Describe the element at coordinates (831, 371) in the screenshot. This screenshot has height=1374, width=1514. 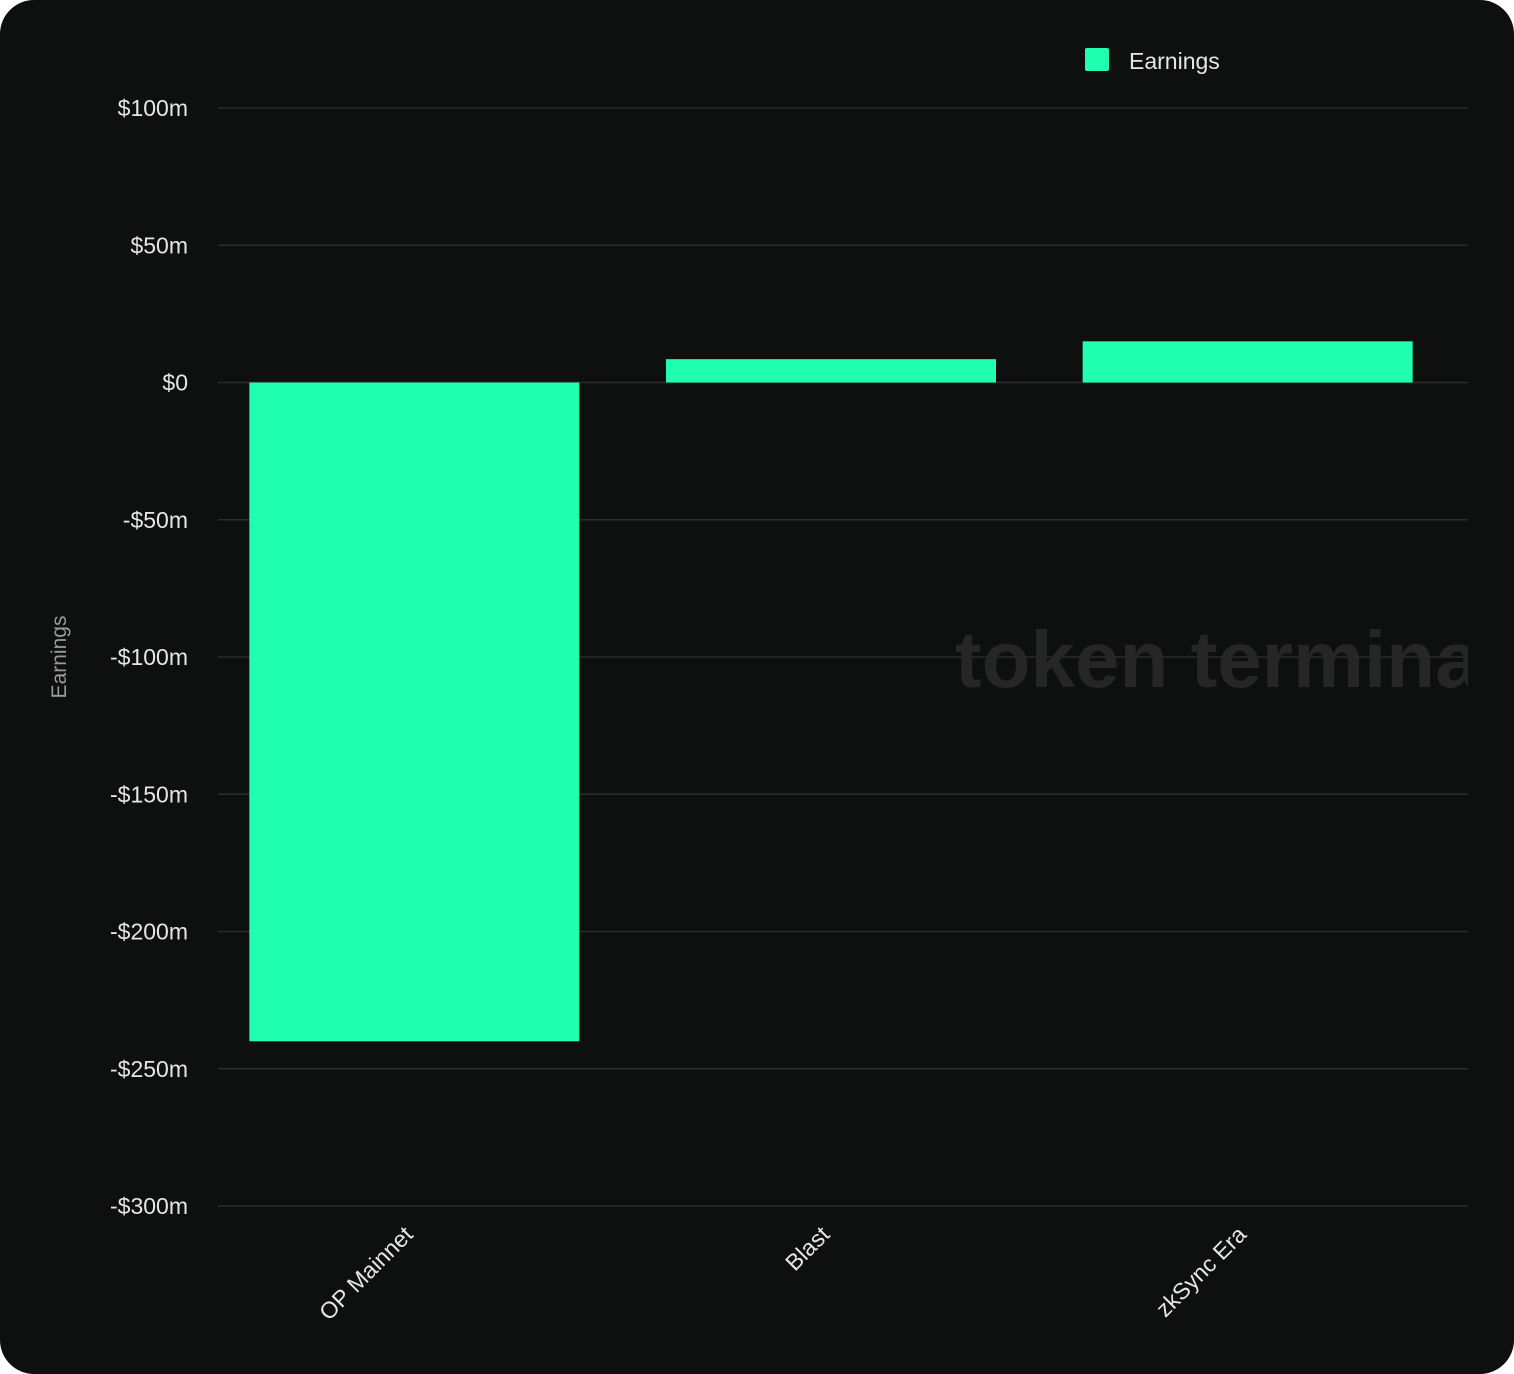
I see `bar-blast` at that location.